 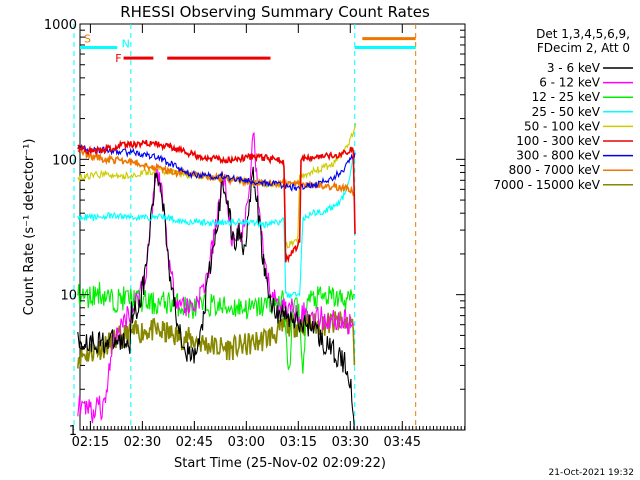 I want to click on y-tick-labels: 1 10 100 1000, so click(x=60, y=228).